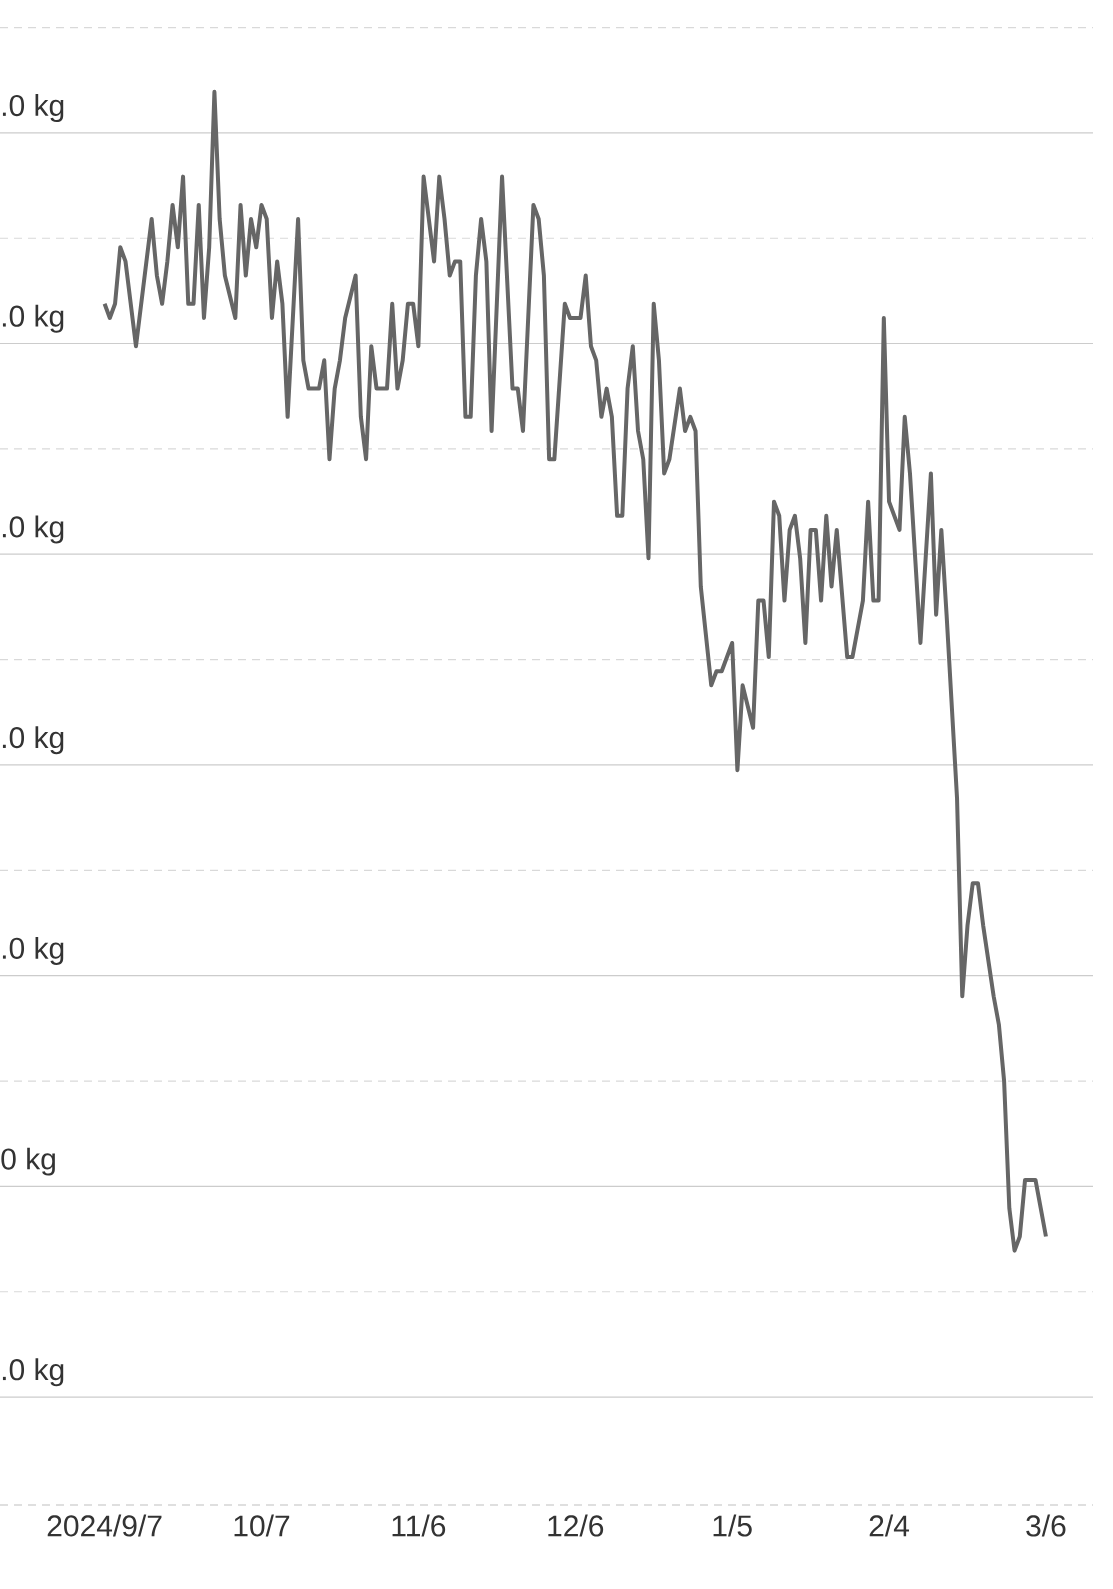 The image size is (1113, 1589). Describe the element at coordinates (262, 1525) in the screenshot. I see `x-tick-label: 10/7` at that location.